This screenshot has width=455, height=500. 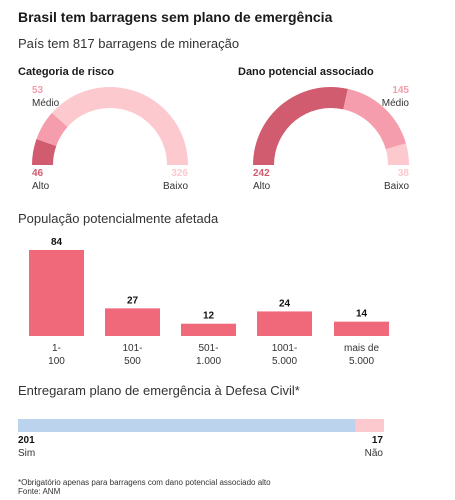 What do you see at coordinates (208, 361) in the screenshot?
I see `bar-label-3-line-2: 1.000` at bounding box center [208, 361].